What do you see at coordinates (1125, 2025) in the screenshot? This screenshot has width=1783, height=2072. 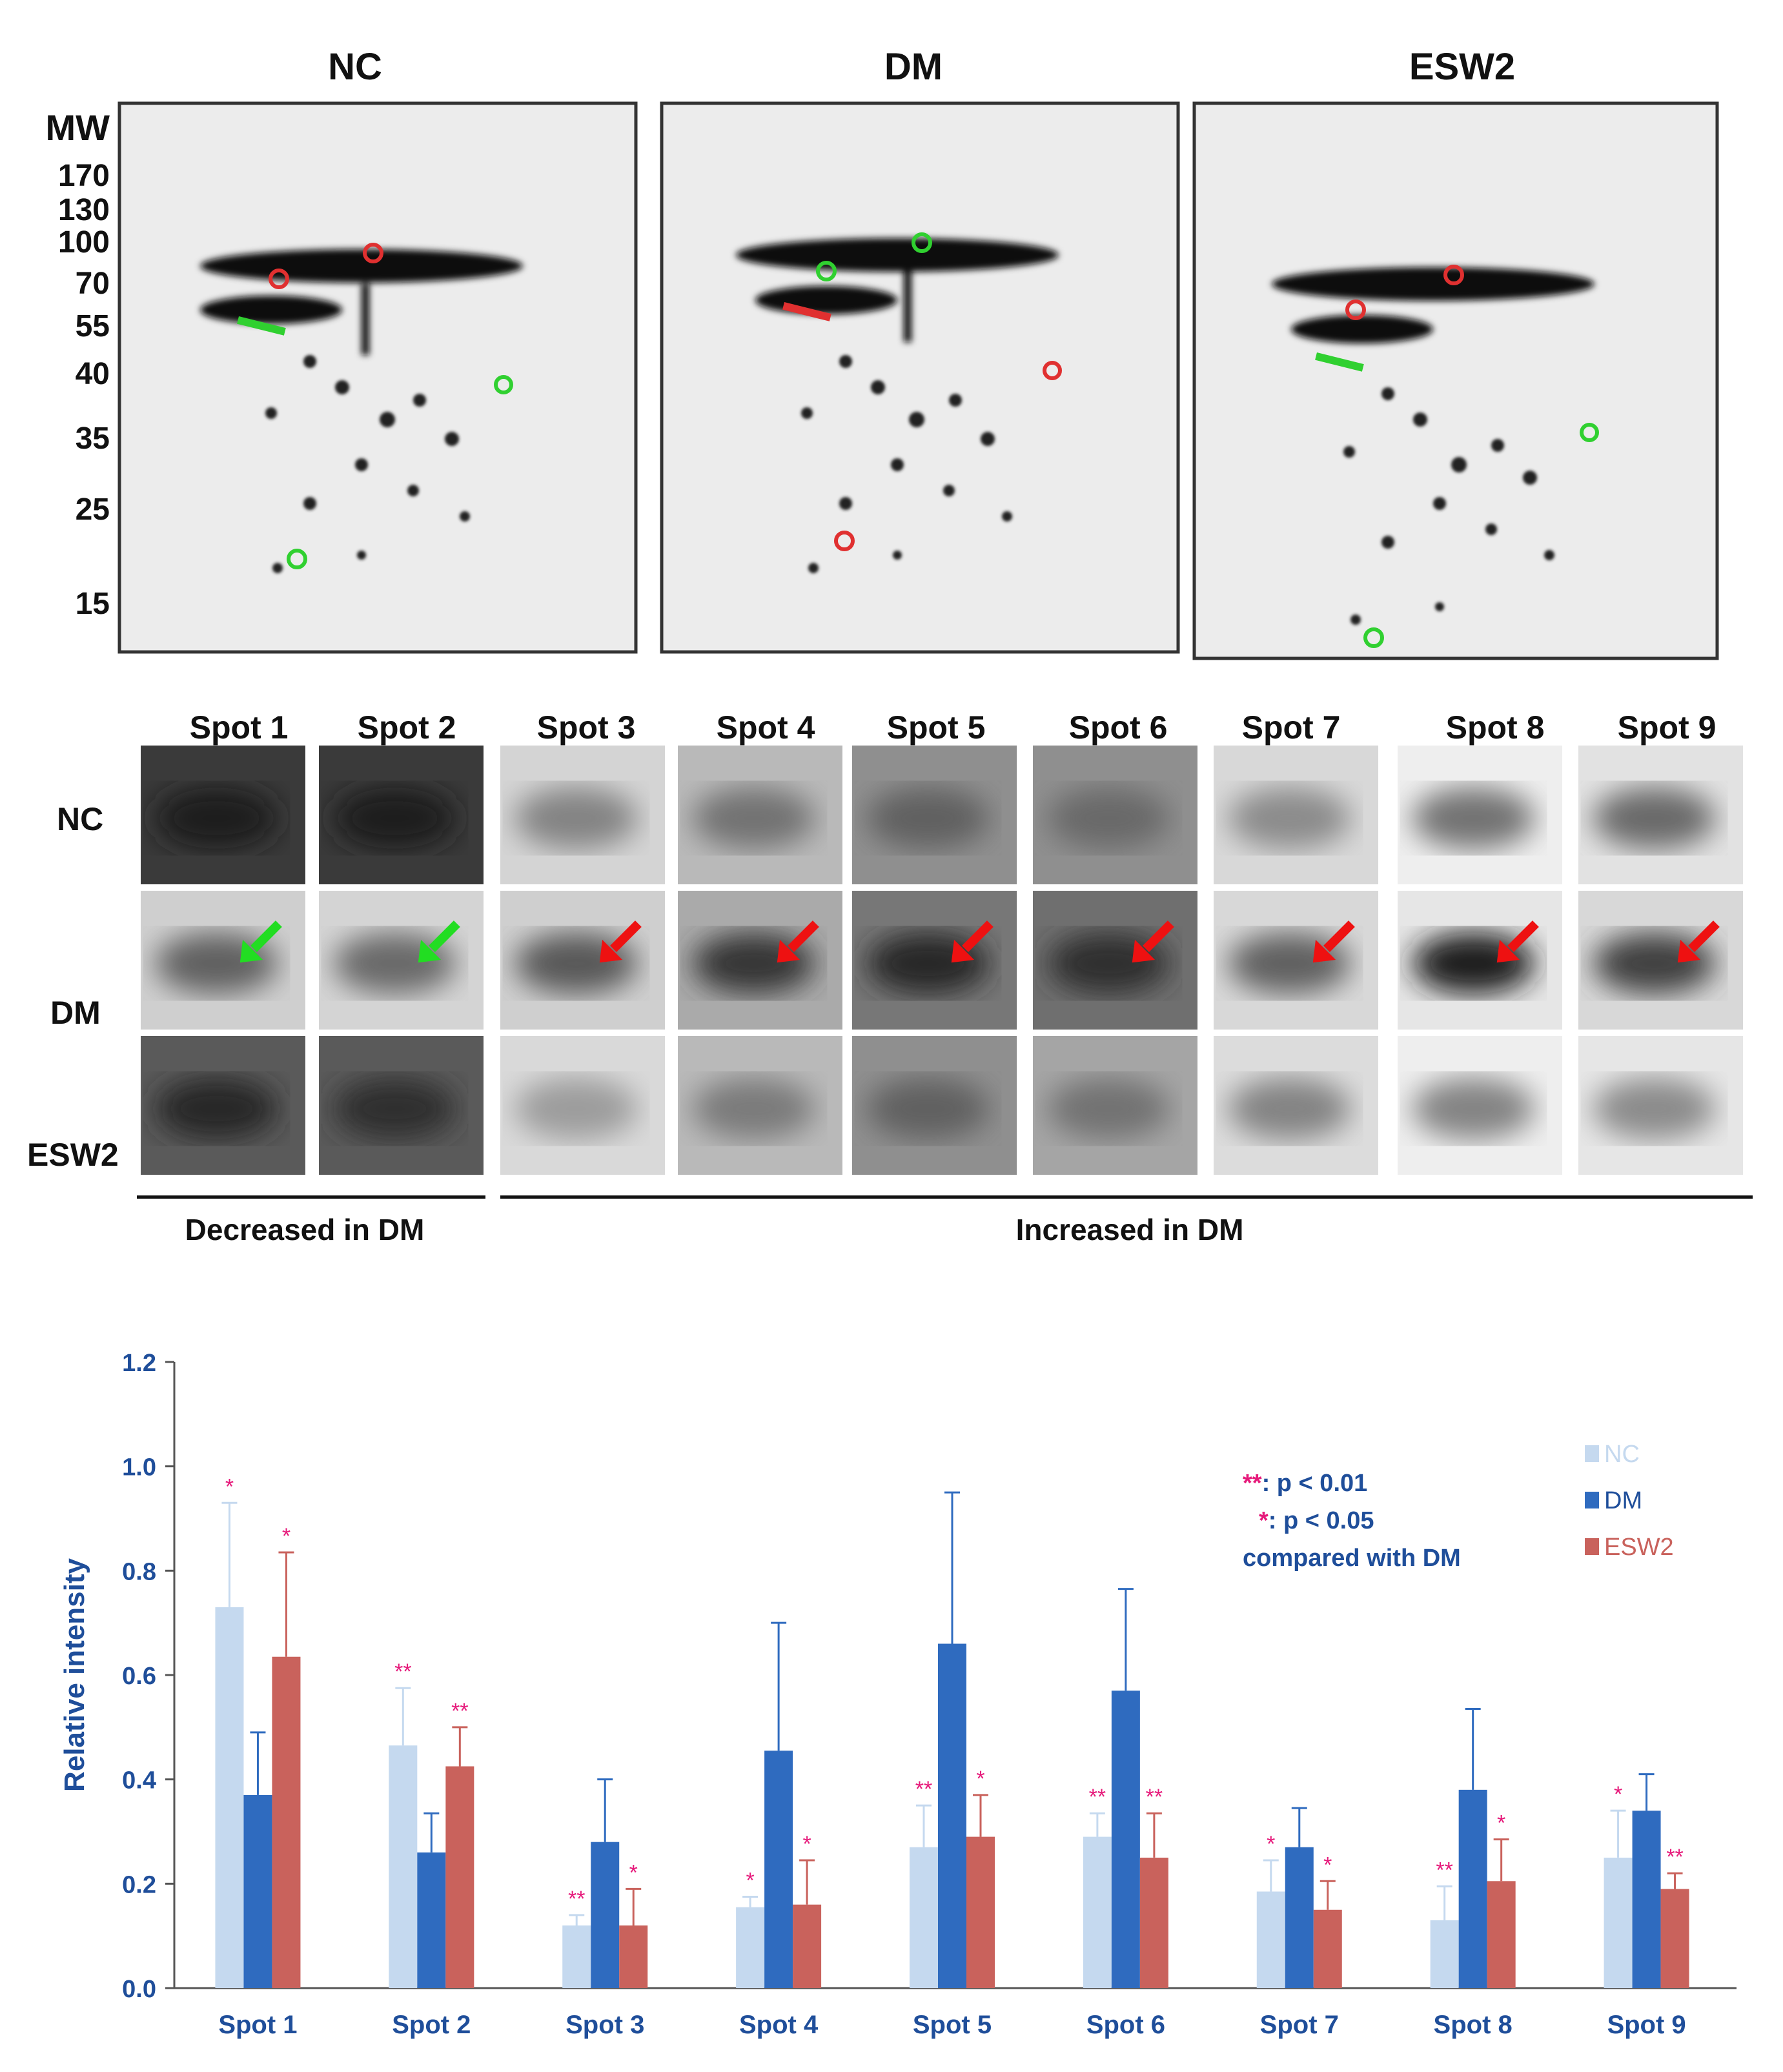 I see `x-tick-label: Spot 6` at bounding box center [1125, 2025].